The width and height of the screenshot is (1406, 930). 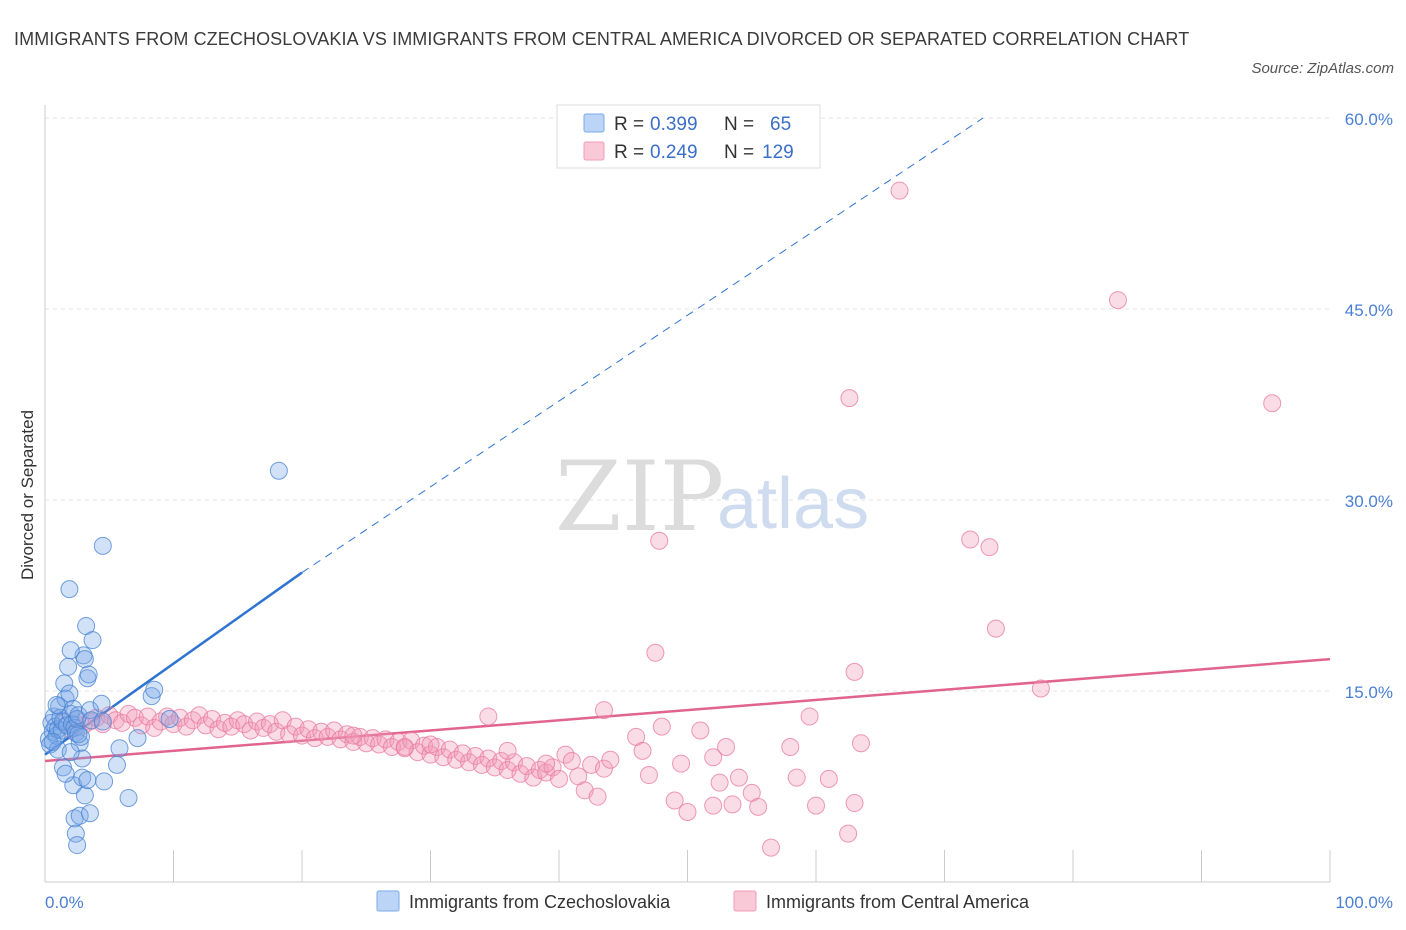 What do you see at coordinates (27, 495) in the screenshot?
I see `y-axis-label: Divorced or Separated` at bounding box center [27, 495].